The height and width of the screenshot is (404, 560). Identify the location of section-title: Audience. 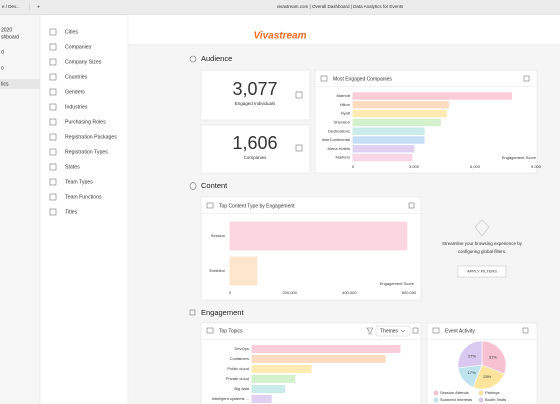
(216, 58).